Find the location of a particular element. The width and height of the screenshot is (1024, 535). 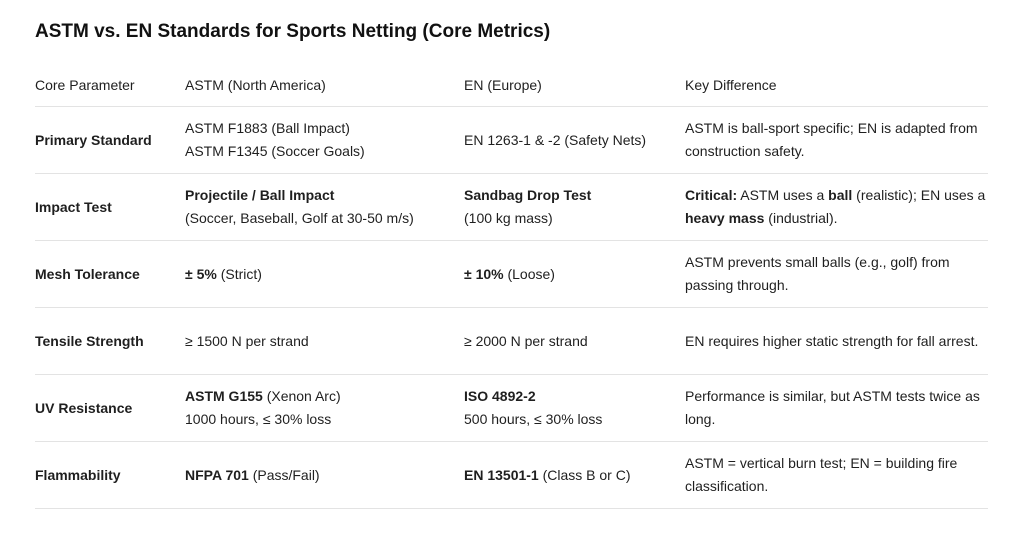

text-run: ASTM F1345 (Soccer Goals) is located at coordinates (275, 151).